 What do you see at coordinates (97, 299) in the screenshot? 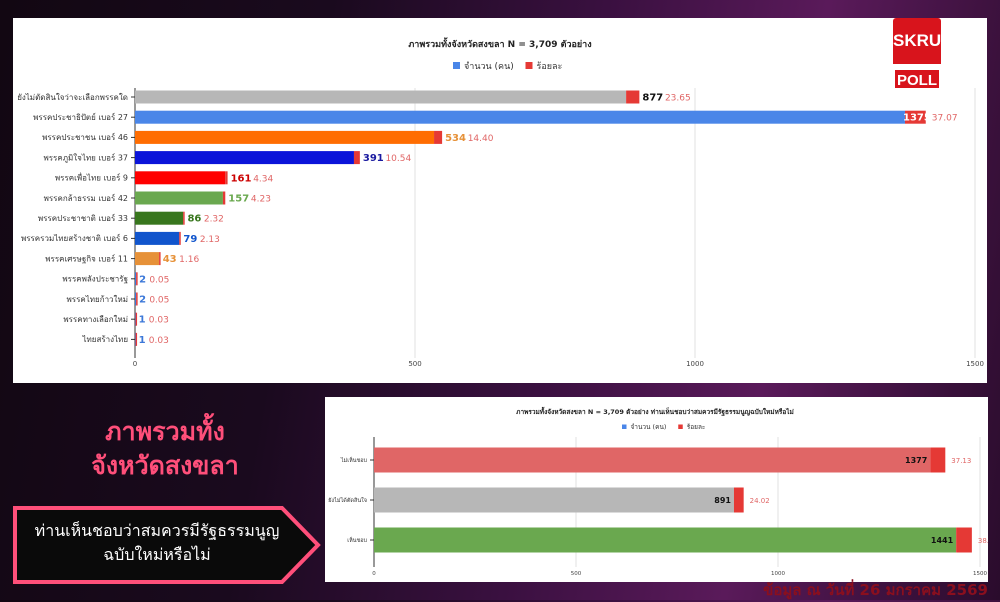
I see `category-label: พรรคไทยก้าวใหม่` at bounding box center [97, 299].